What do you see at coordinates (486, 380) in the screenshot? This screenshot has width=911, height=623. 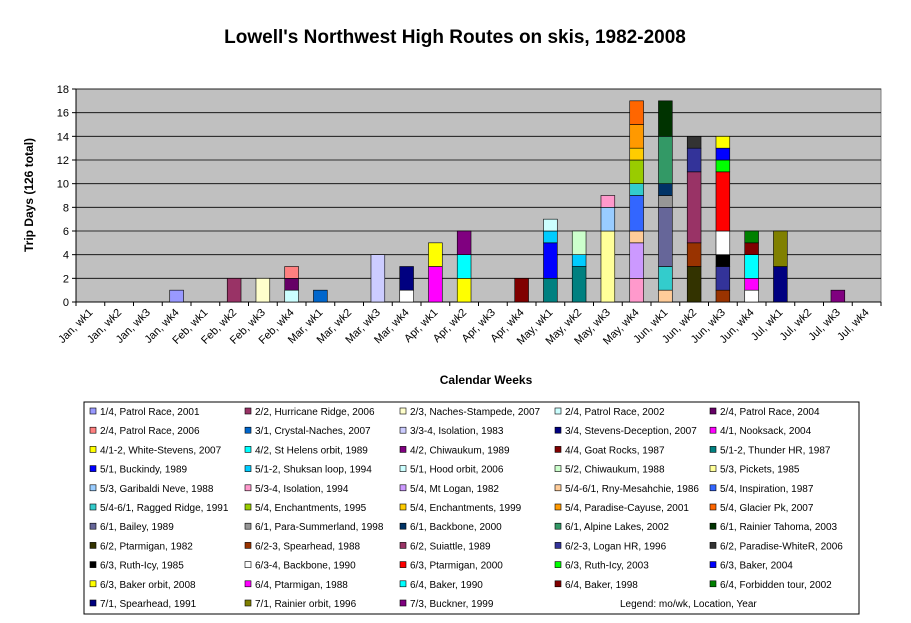 I see `x-axis-title: Calendar Weeks` at bounding box center [486, 380].